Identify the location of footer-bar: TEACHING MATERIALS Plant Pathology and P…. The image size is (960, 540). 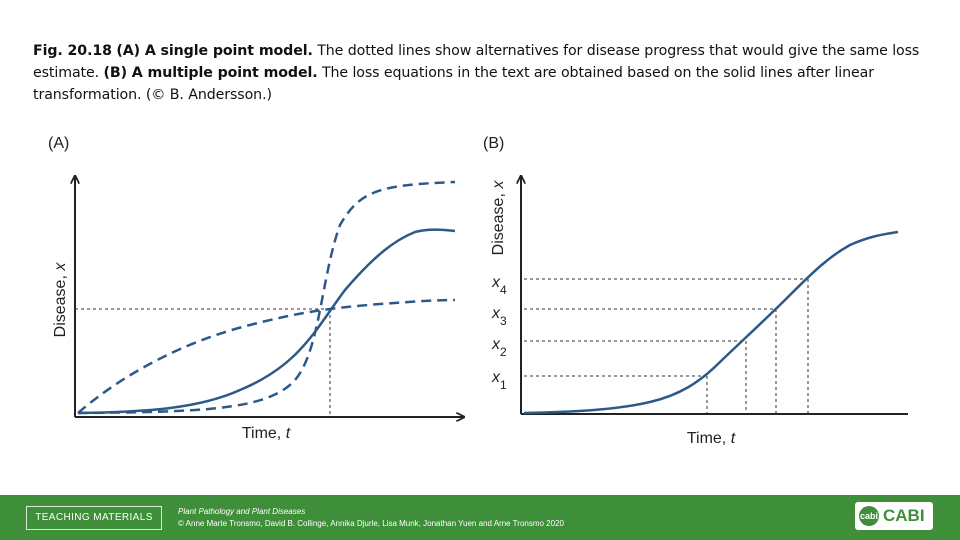
(480, 517).